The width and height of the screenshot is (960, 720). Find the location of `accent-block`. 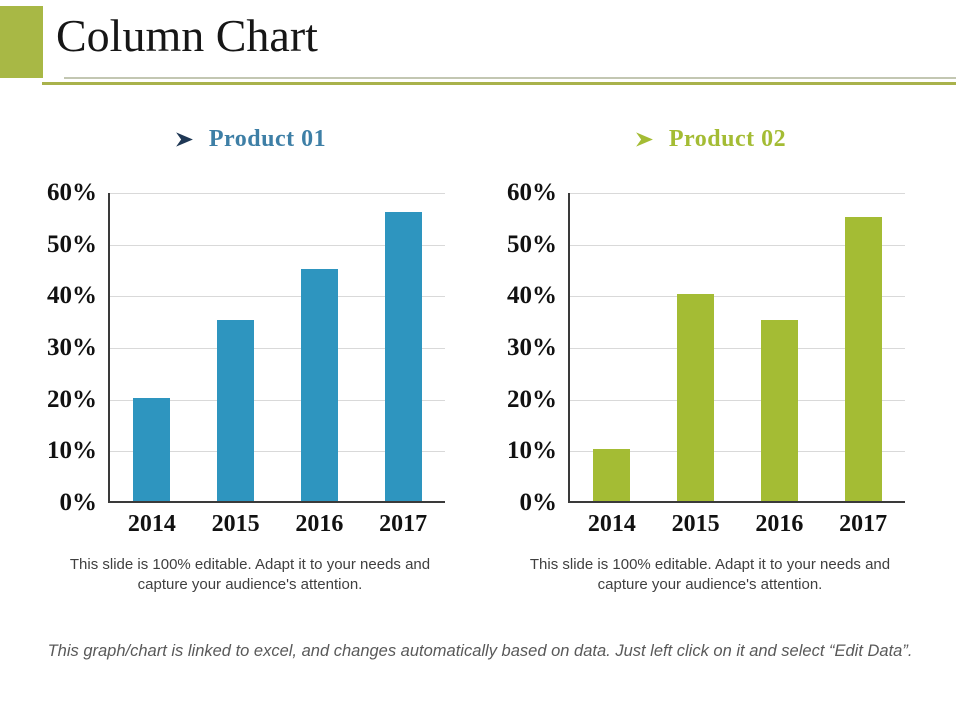

accent-block is located at coordinates (21, 42).